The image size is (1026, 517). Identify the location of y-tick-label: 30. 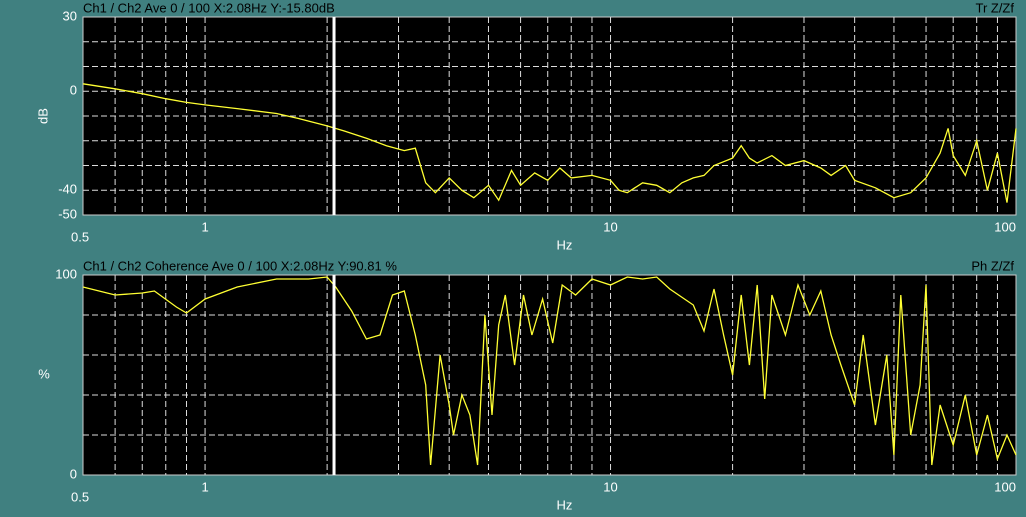
(70, 15).